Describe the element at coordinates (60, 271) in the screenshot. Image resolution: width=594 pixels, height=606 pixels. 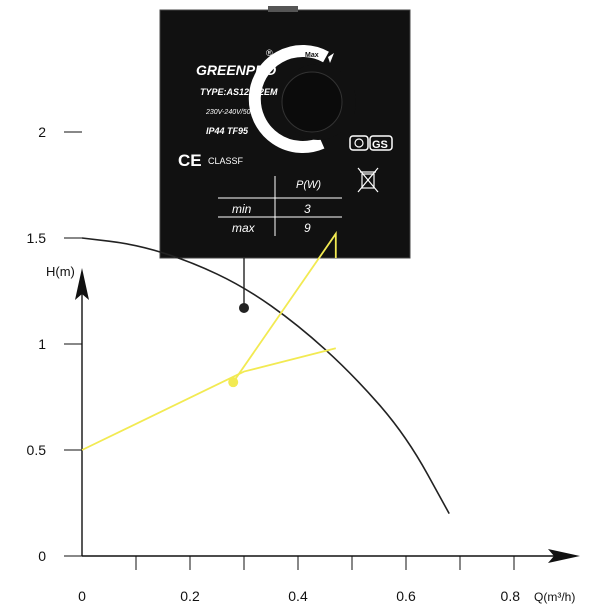
I see `y-axis-label: H(m)` at that location.